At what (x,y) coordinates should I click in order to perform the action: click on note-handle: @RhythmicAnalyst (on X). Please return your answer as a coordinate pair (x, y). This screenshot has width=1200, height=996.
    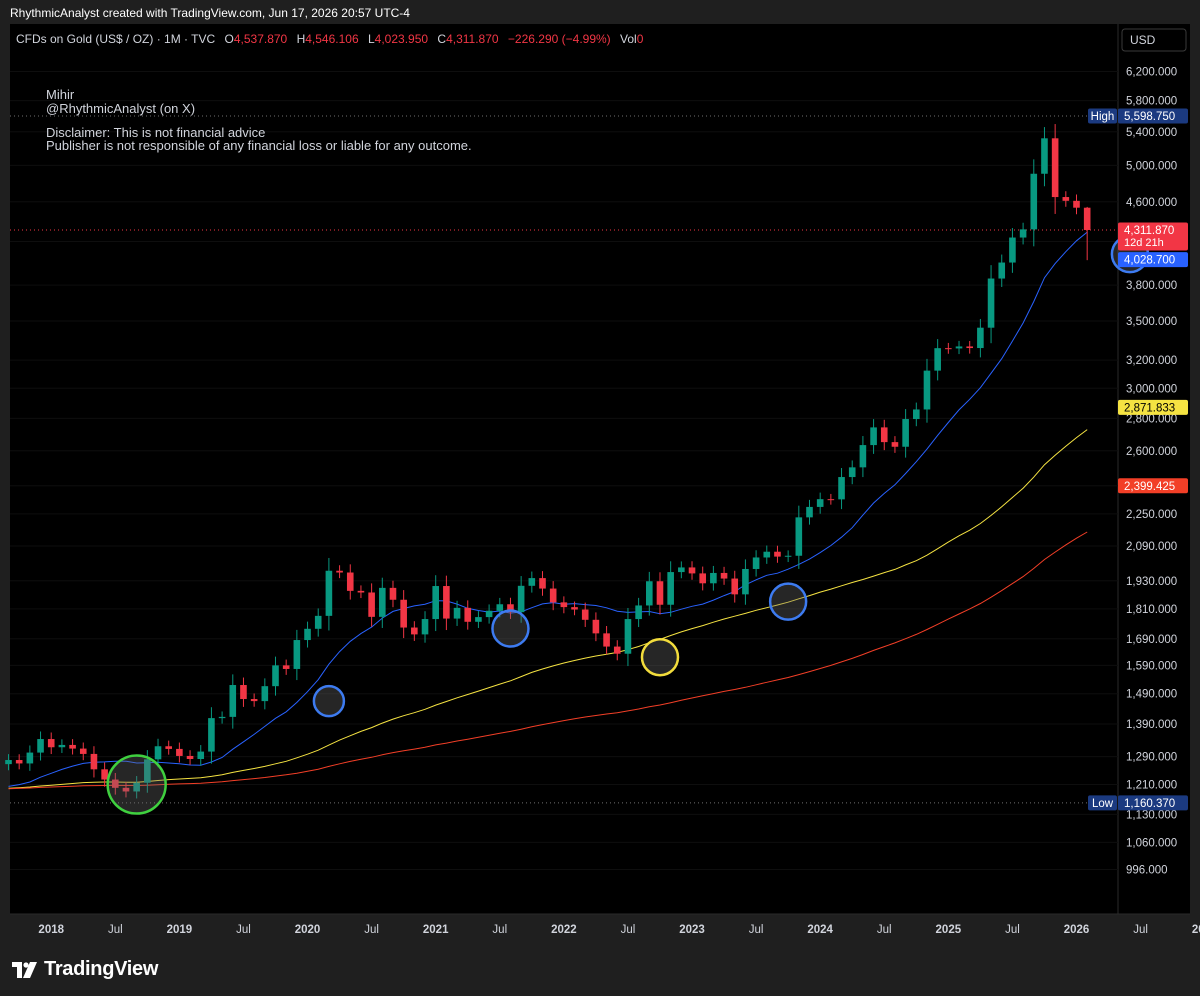
    Looking at the image, I should click on (120, 108).